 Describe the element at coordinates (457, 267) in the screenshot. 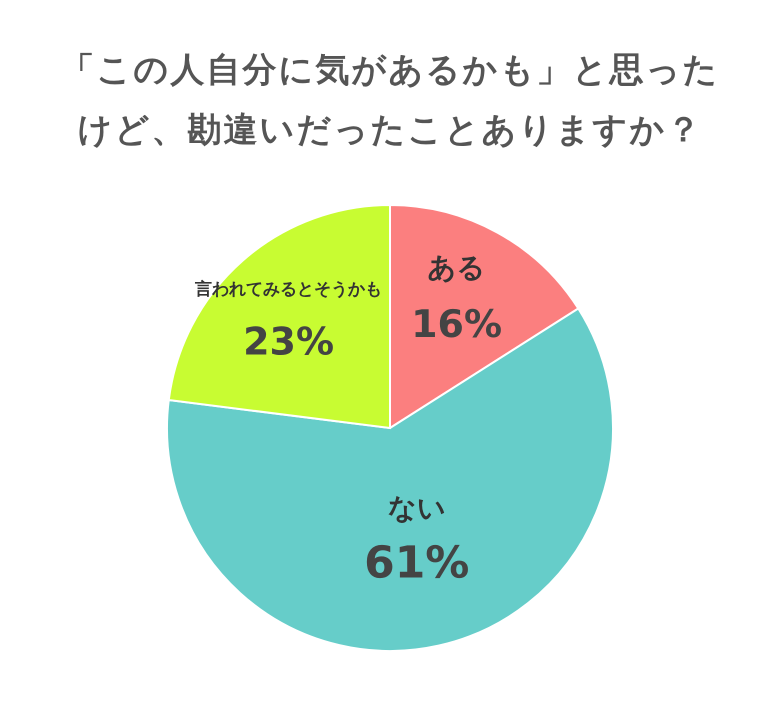

I see `slice-label: ある` at that location.